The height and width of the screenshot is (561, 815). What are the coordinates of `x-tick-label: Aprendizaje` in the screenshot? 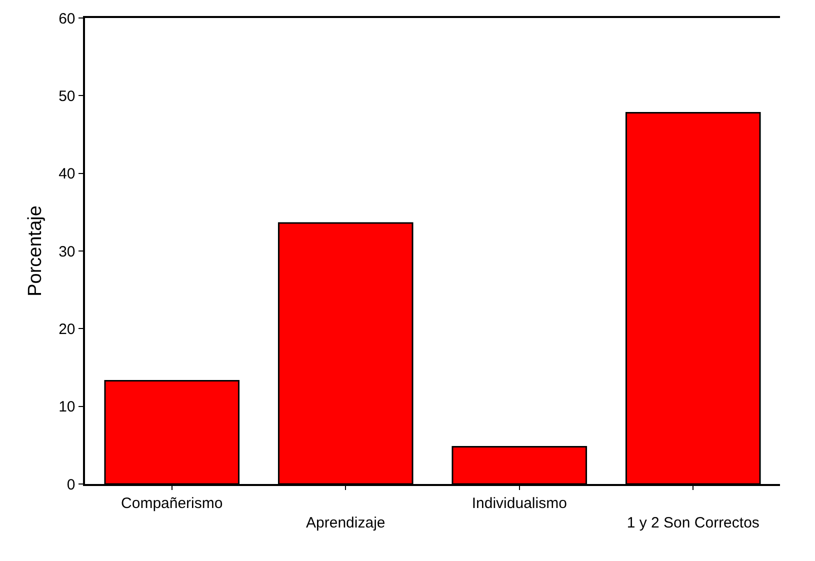 It's located at (346, 523).